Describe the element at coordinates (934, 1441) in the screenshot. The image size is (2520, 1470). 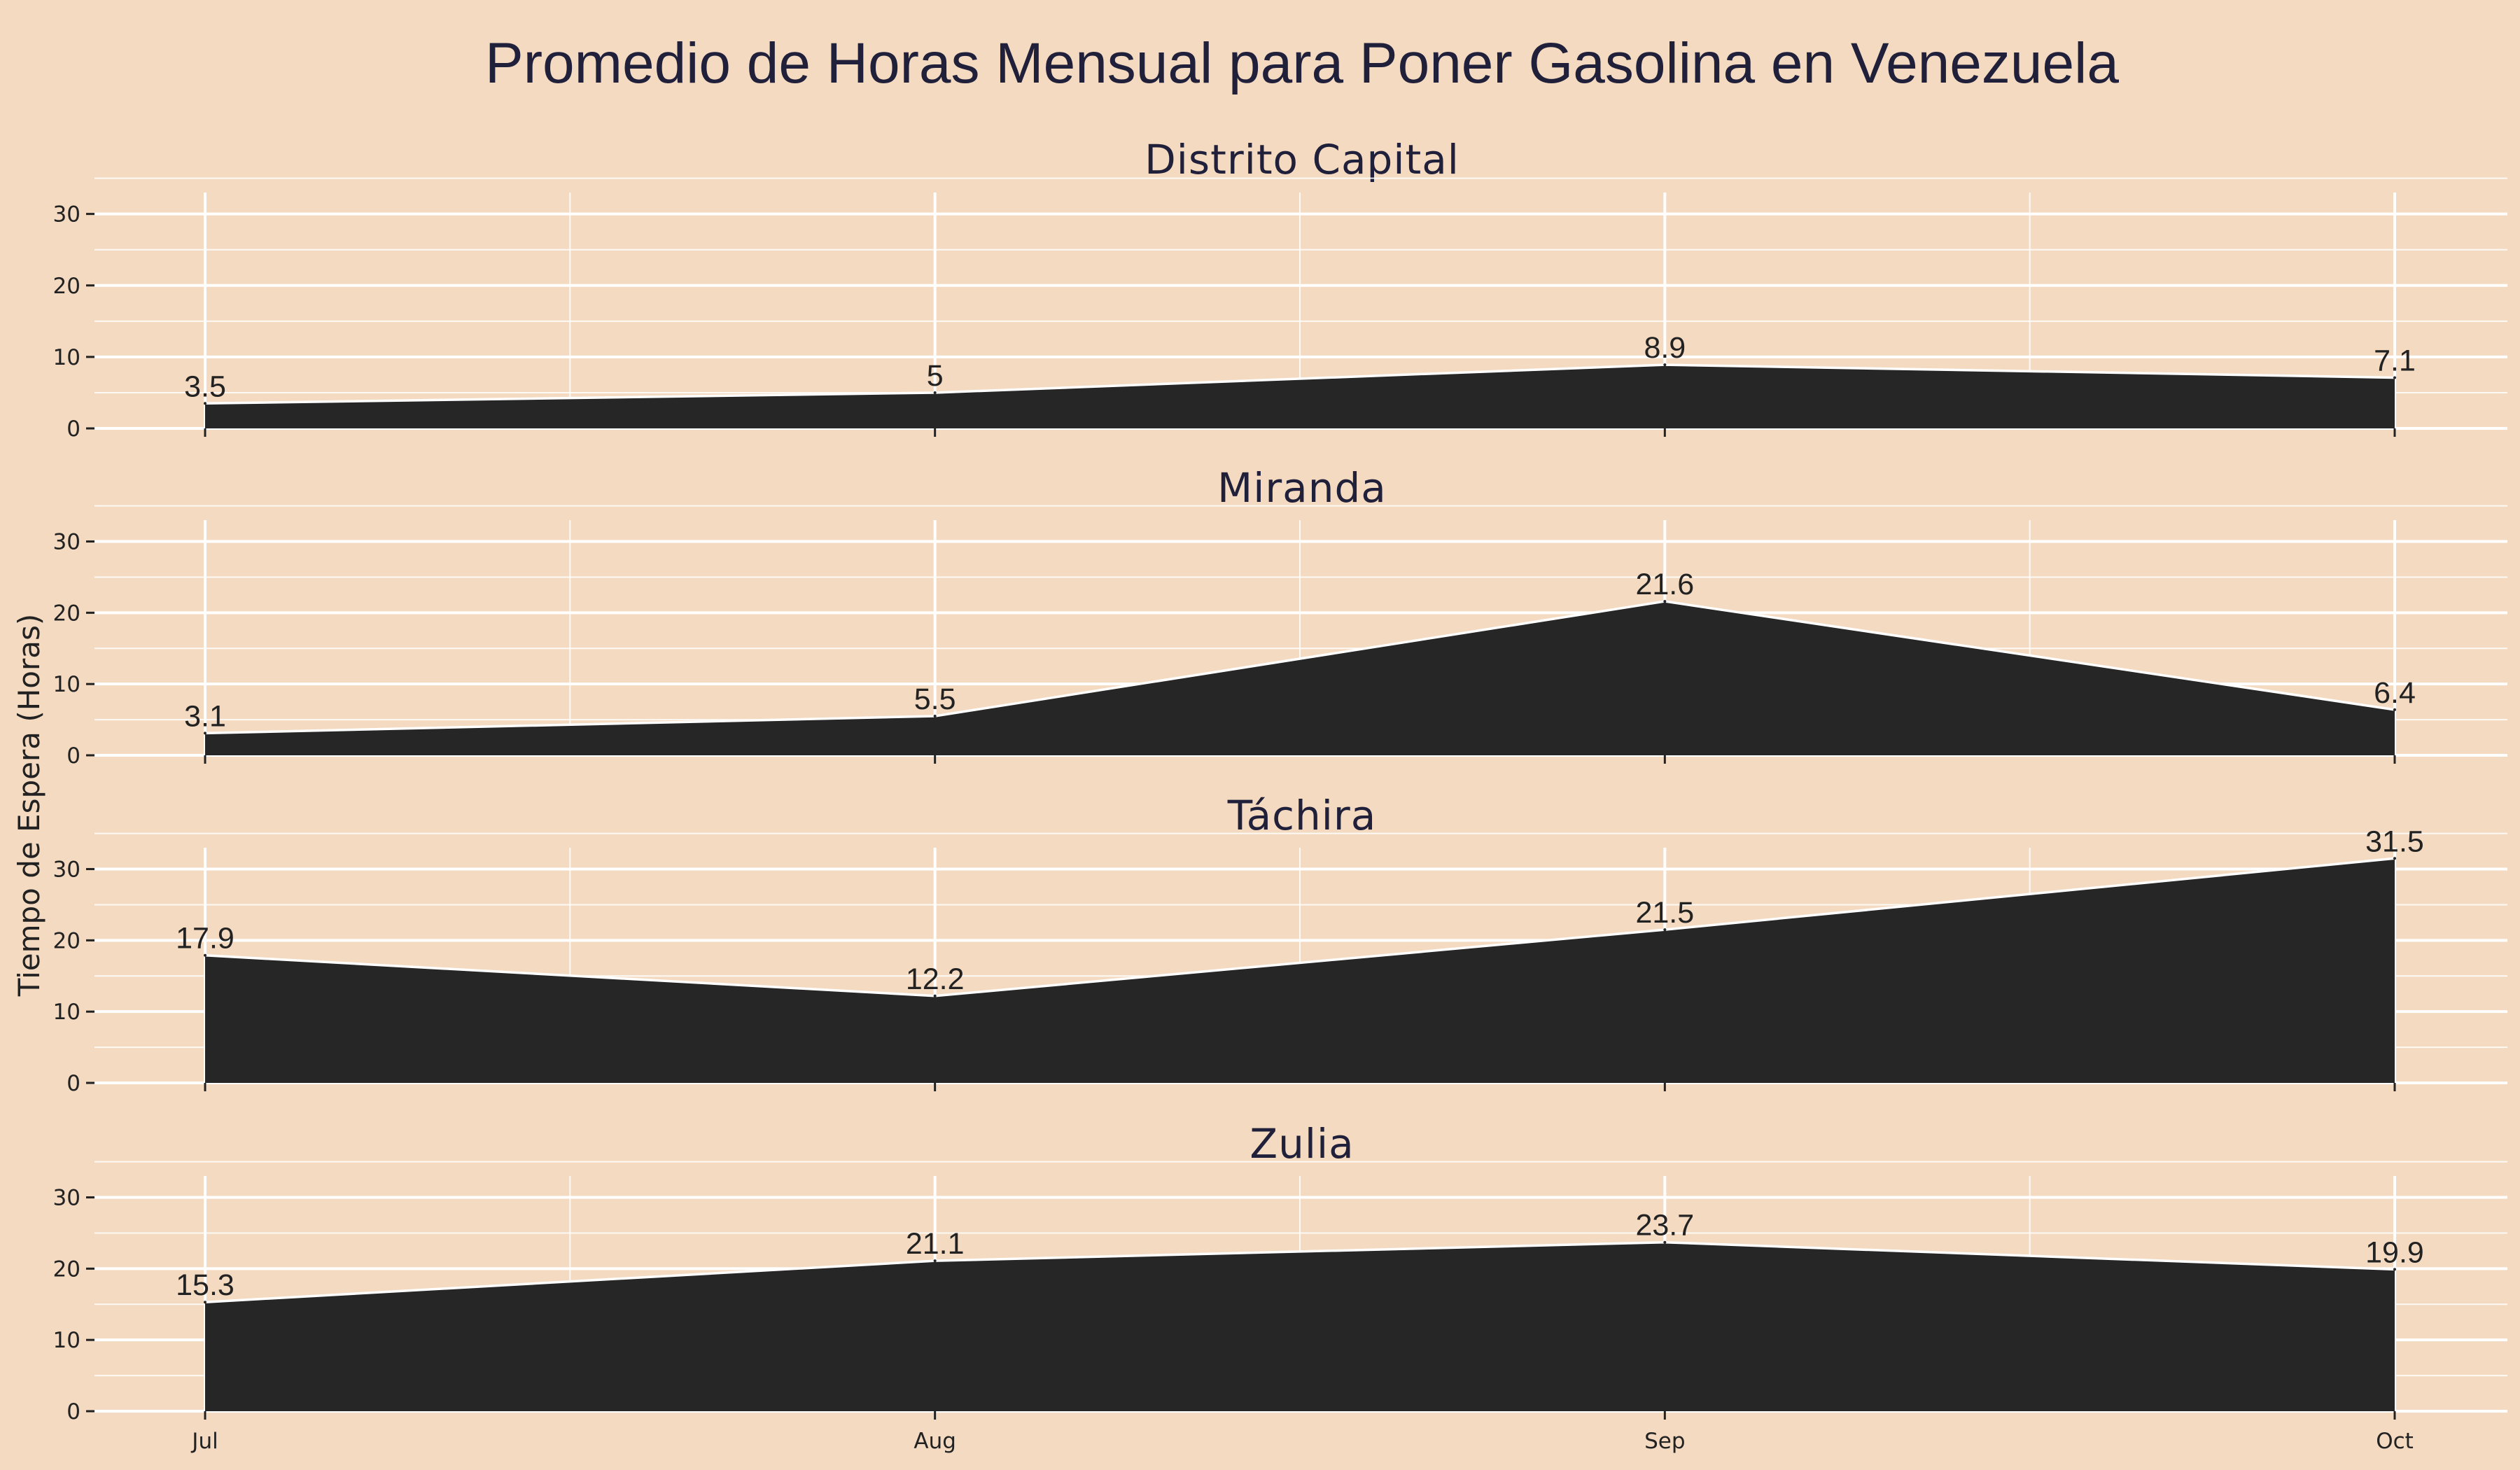
I see `x-tick-label: Aug` at that location.